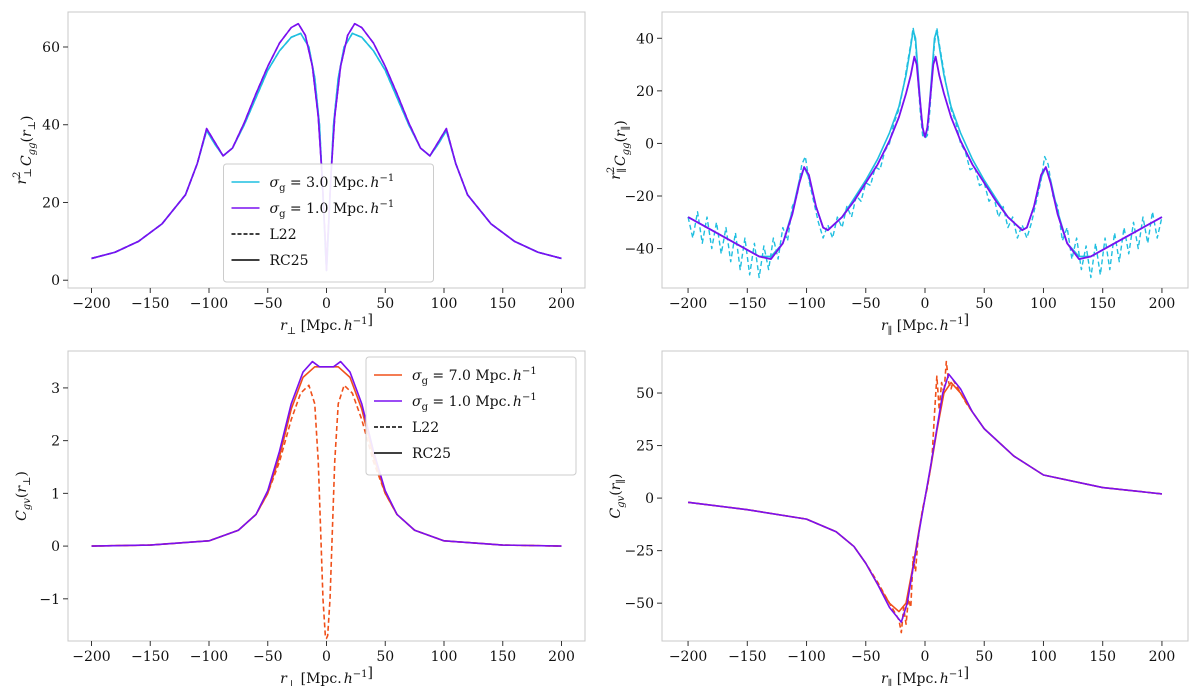 This screenshot has height=686, width=1200. Describe the element at coordinates (55, 494) in the screenshot. I see `y-tick-label: 1` at that location.